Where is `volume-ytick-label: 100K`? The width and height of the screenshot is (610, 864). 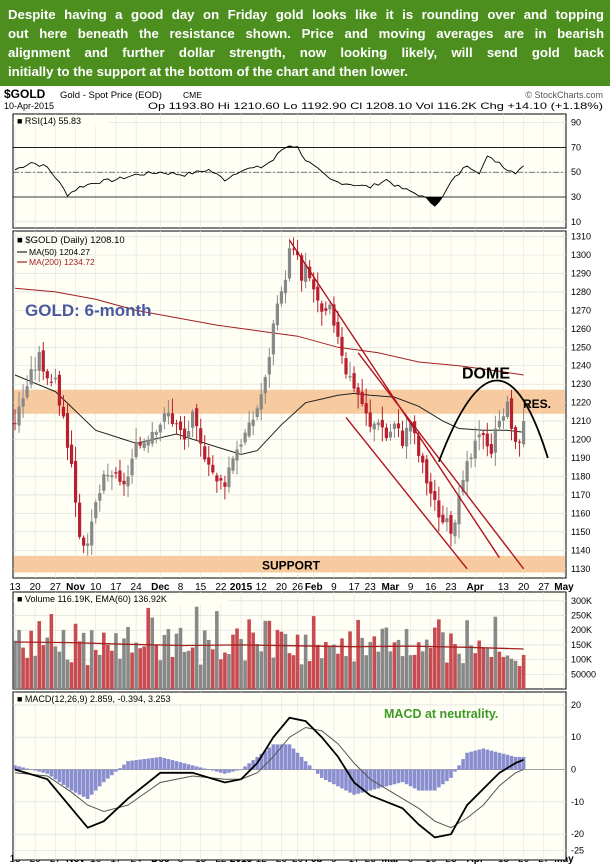
volume-ytick-label: 100K is located at coordinates (581, 660).